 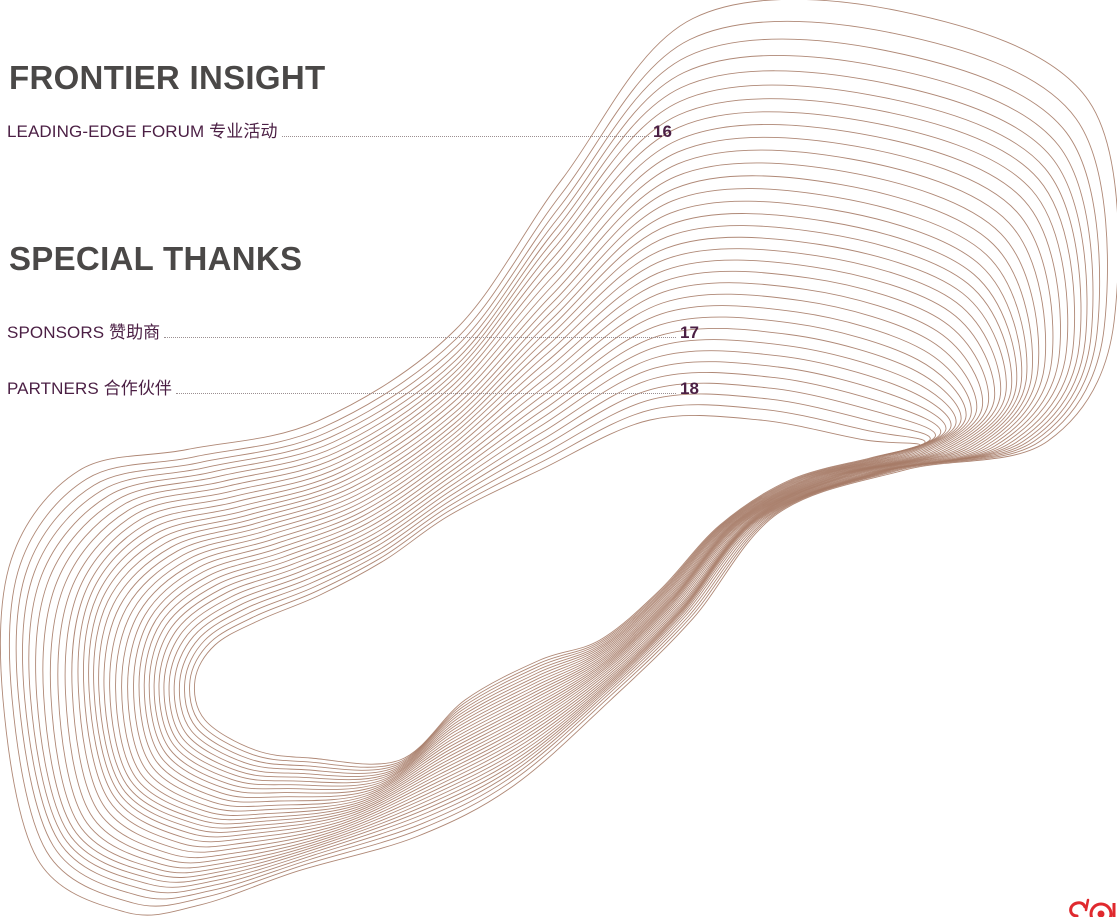 What do you see at coordinates (142, 131) in the screenshot?
I see `toc-entry-label: LEADING-EDGE FORUM 专业活动` at bounding box center [142, 131].